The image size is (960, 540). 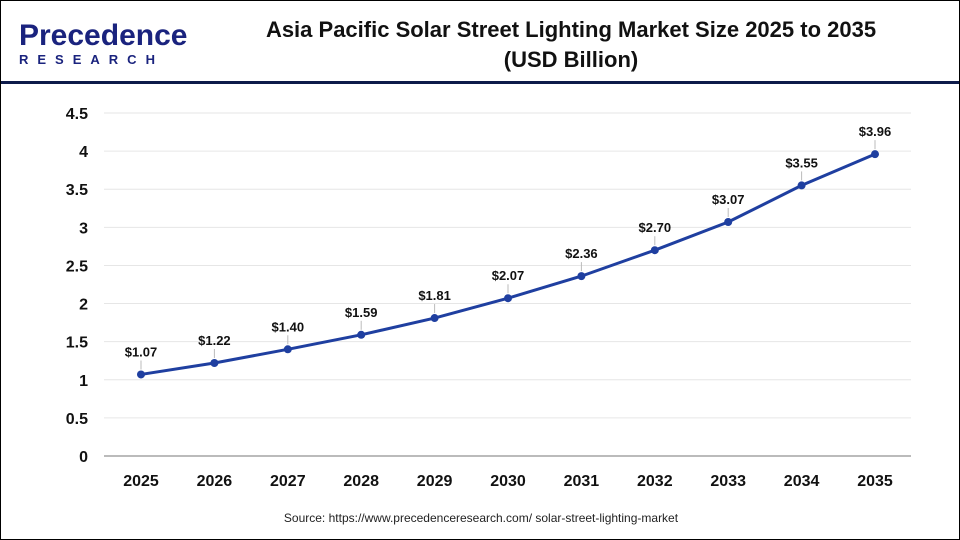 What do you see at coordinates (480, 82) in the screenshot?
I see `header-divider` at bounding box center [480, 82].